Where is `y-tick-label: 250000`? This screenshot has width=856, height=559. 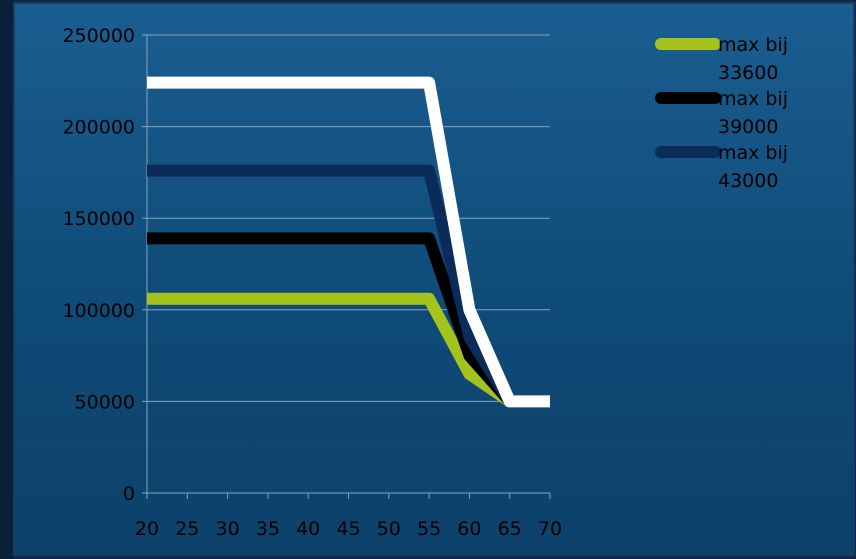 y-tick-label: 250000 is located at coordinates (98, 36).